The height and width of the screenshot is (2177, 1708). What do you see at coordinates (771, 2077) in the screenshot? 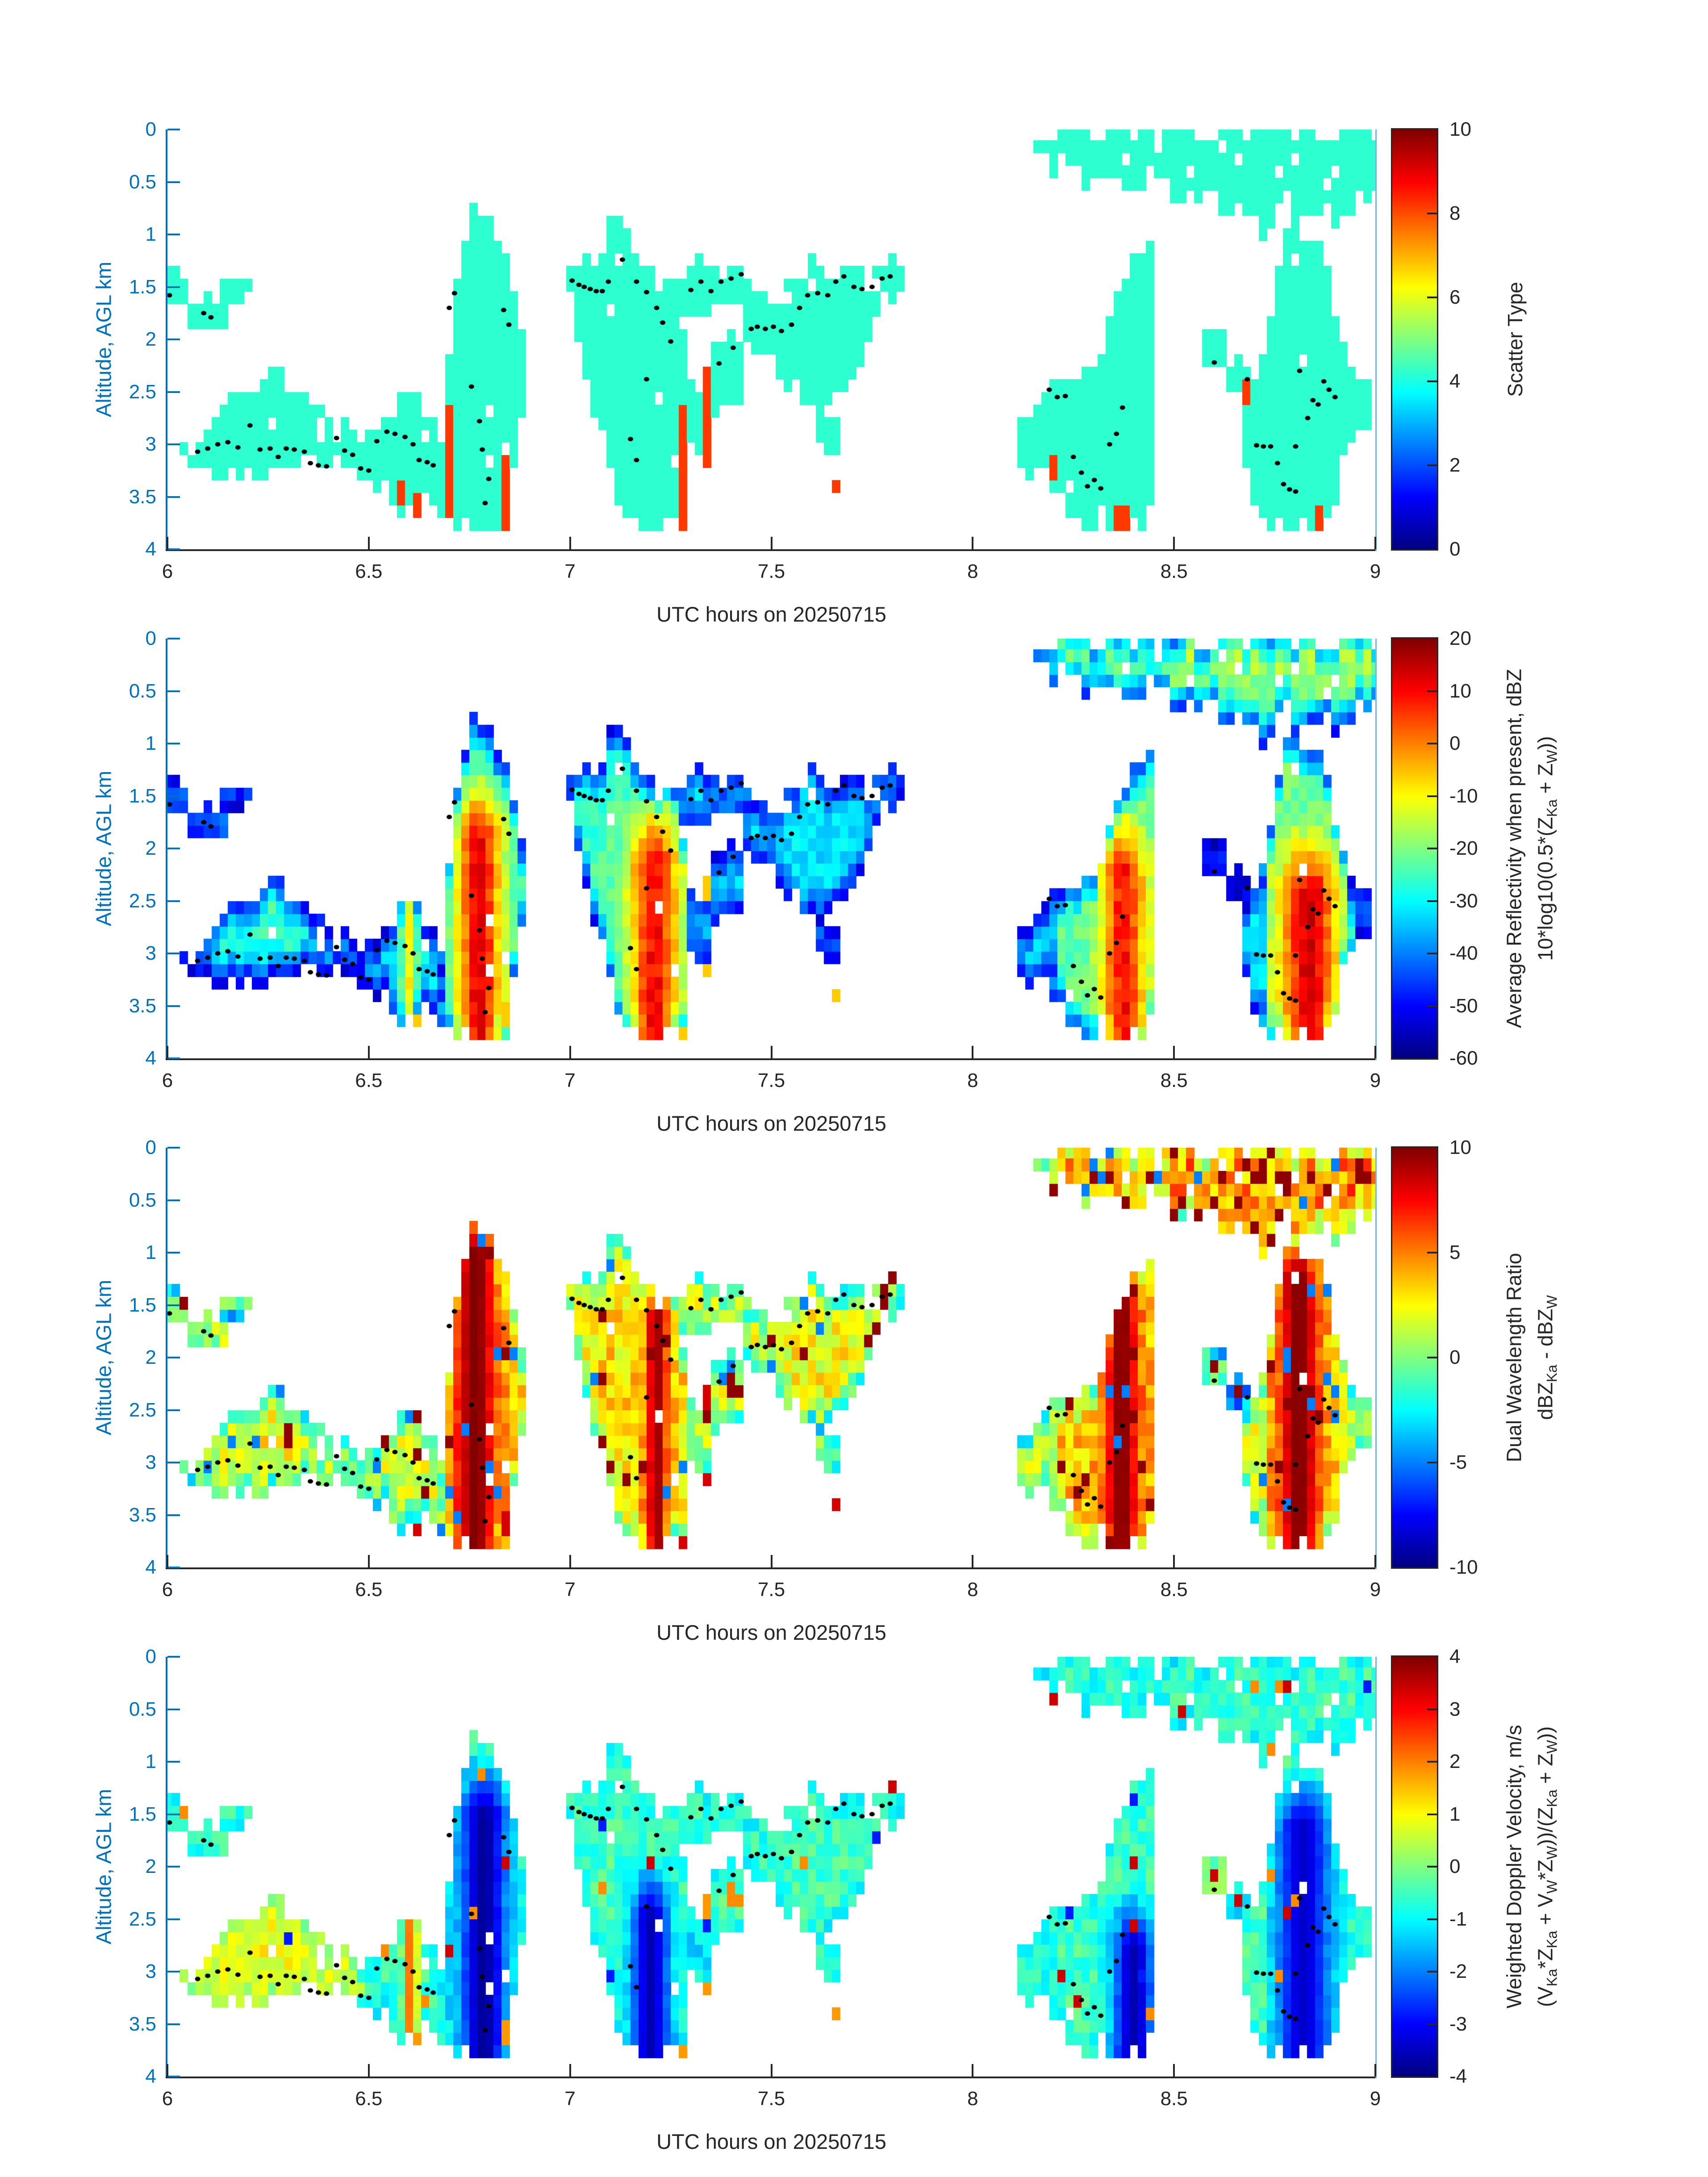
I see `axis-spine-bottom` at bounding box center [771, 2077].